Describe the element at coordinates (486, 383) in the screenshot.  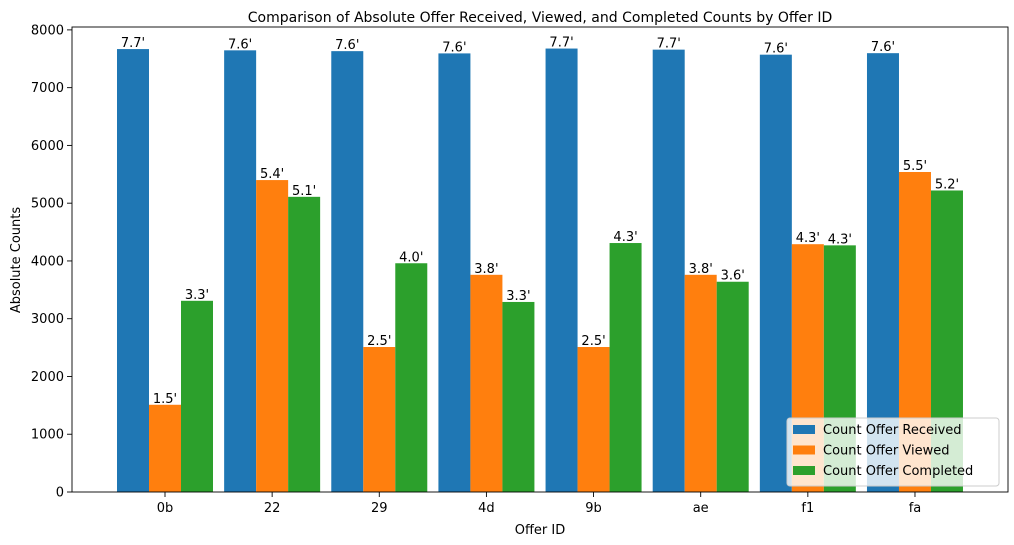
I see `bar-count-offer-viewed-4d` at that location.